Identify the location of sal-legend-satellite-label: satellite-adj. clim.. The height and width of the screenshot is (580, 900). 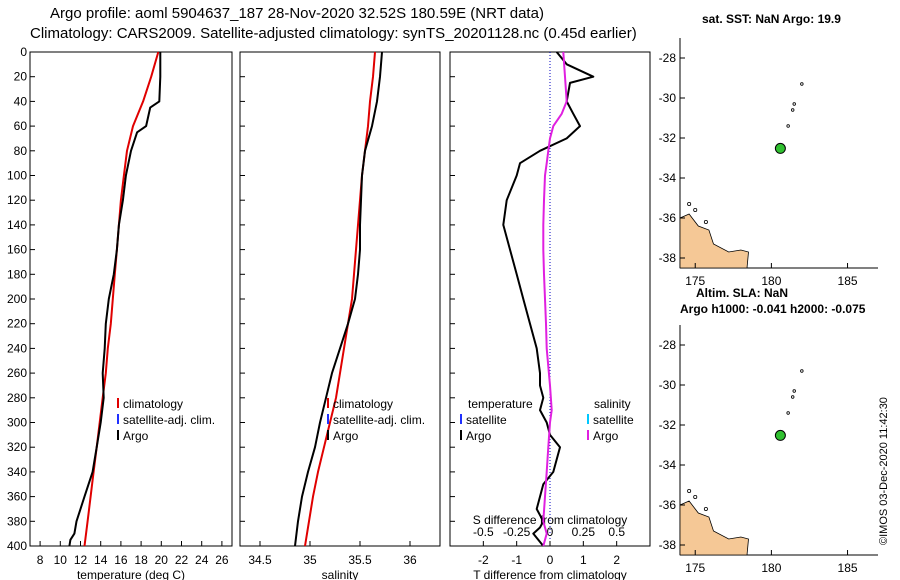
(379, 420).